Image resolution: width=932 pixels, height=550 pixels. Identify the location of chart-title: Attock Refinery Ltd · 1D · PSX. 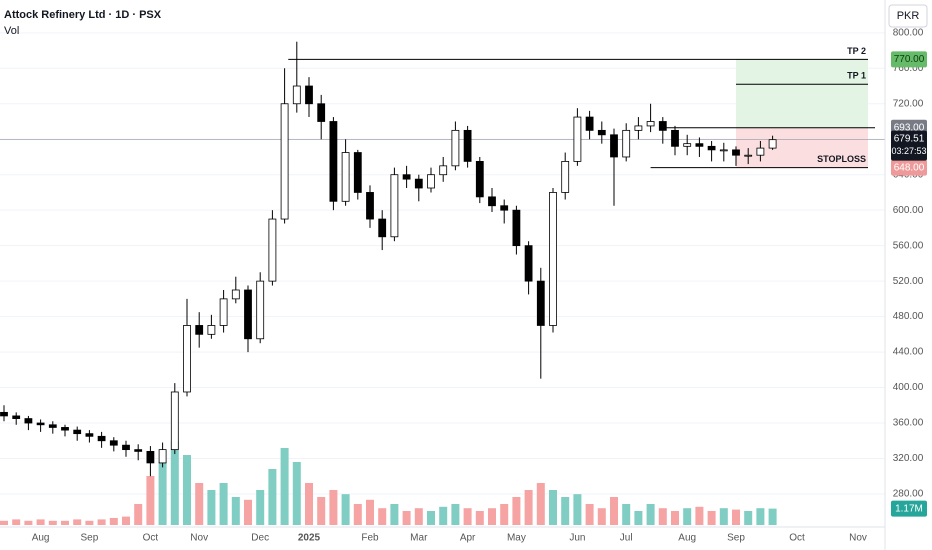
(83, 15).